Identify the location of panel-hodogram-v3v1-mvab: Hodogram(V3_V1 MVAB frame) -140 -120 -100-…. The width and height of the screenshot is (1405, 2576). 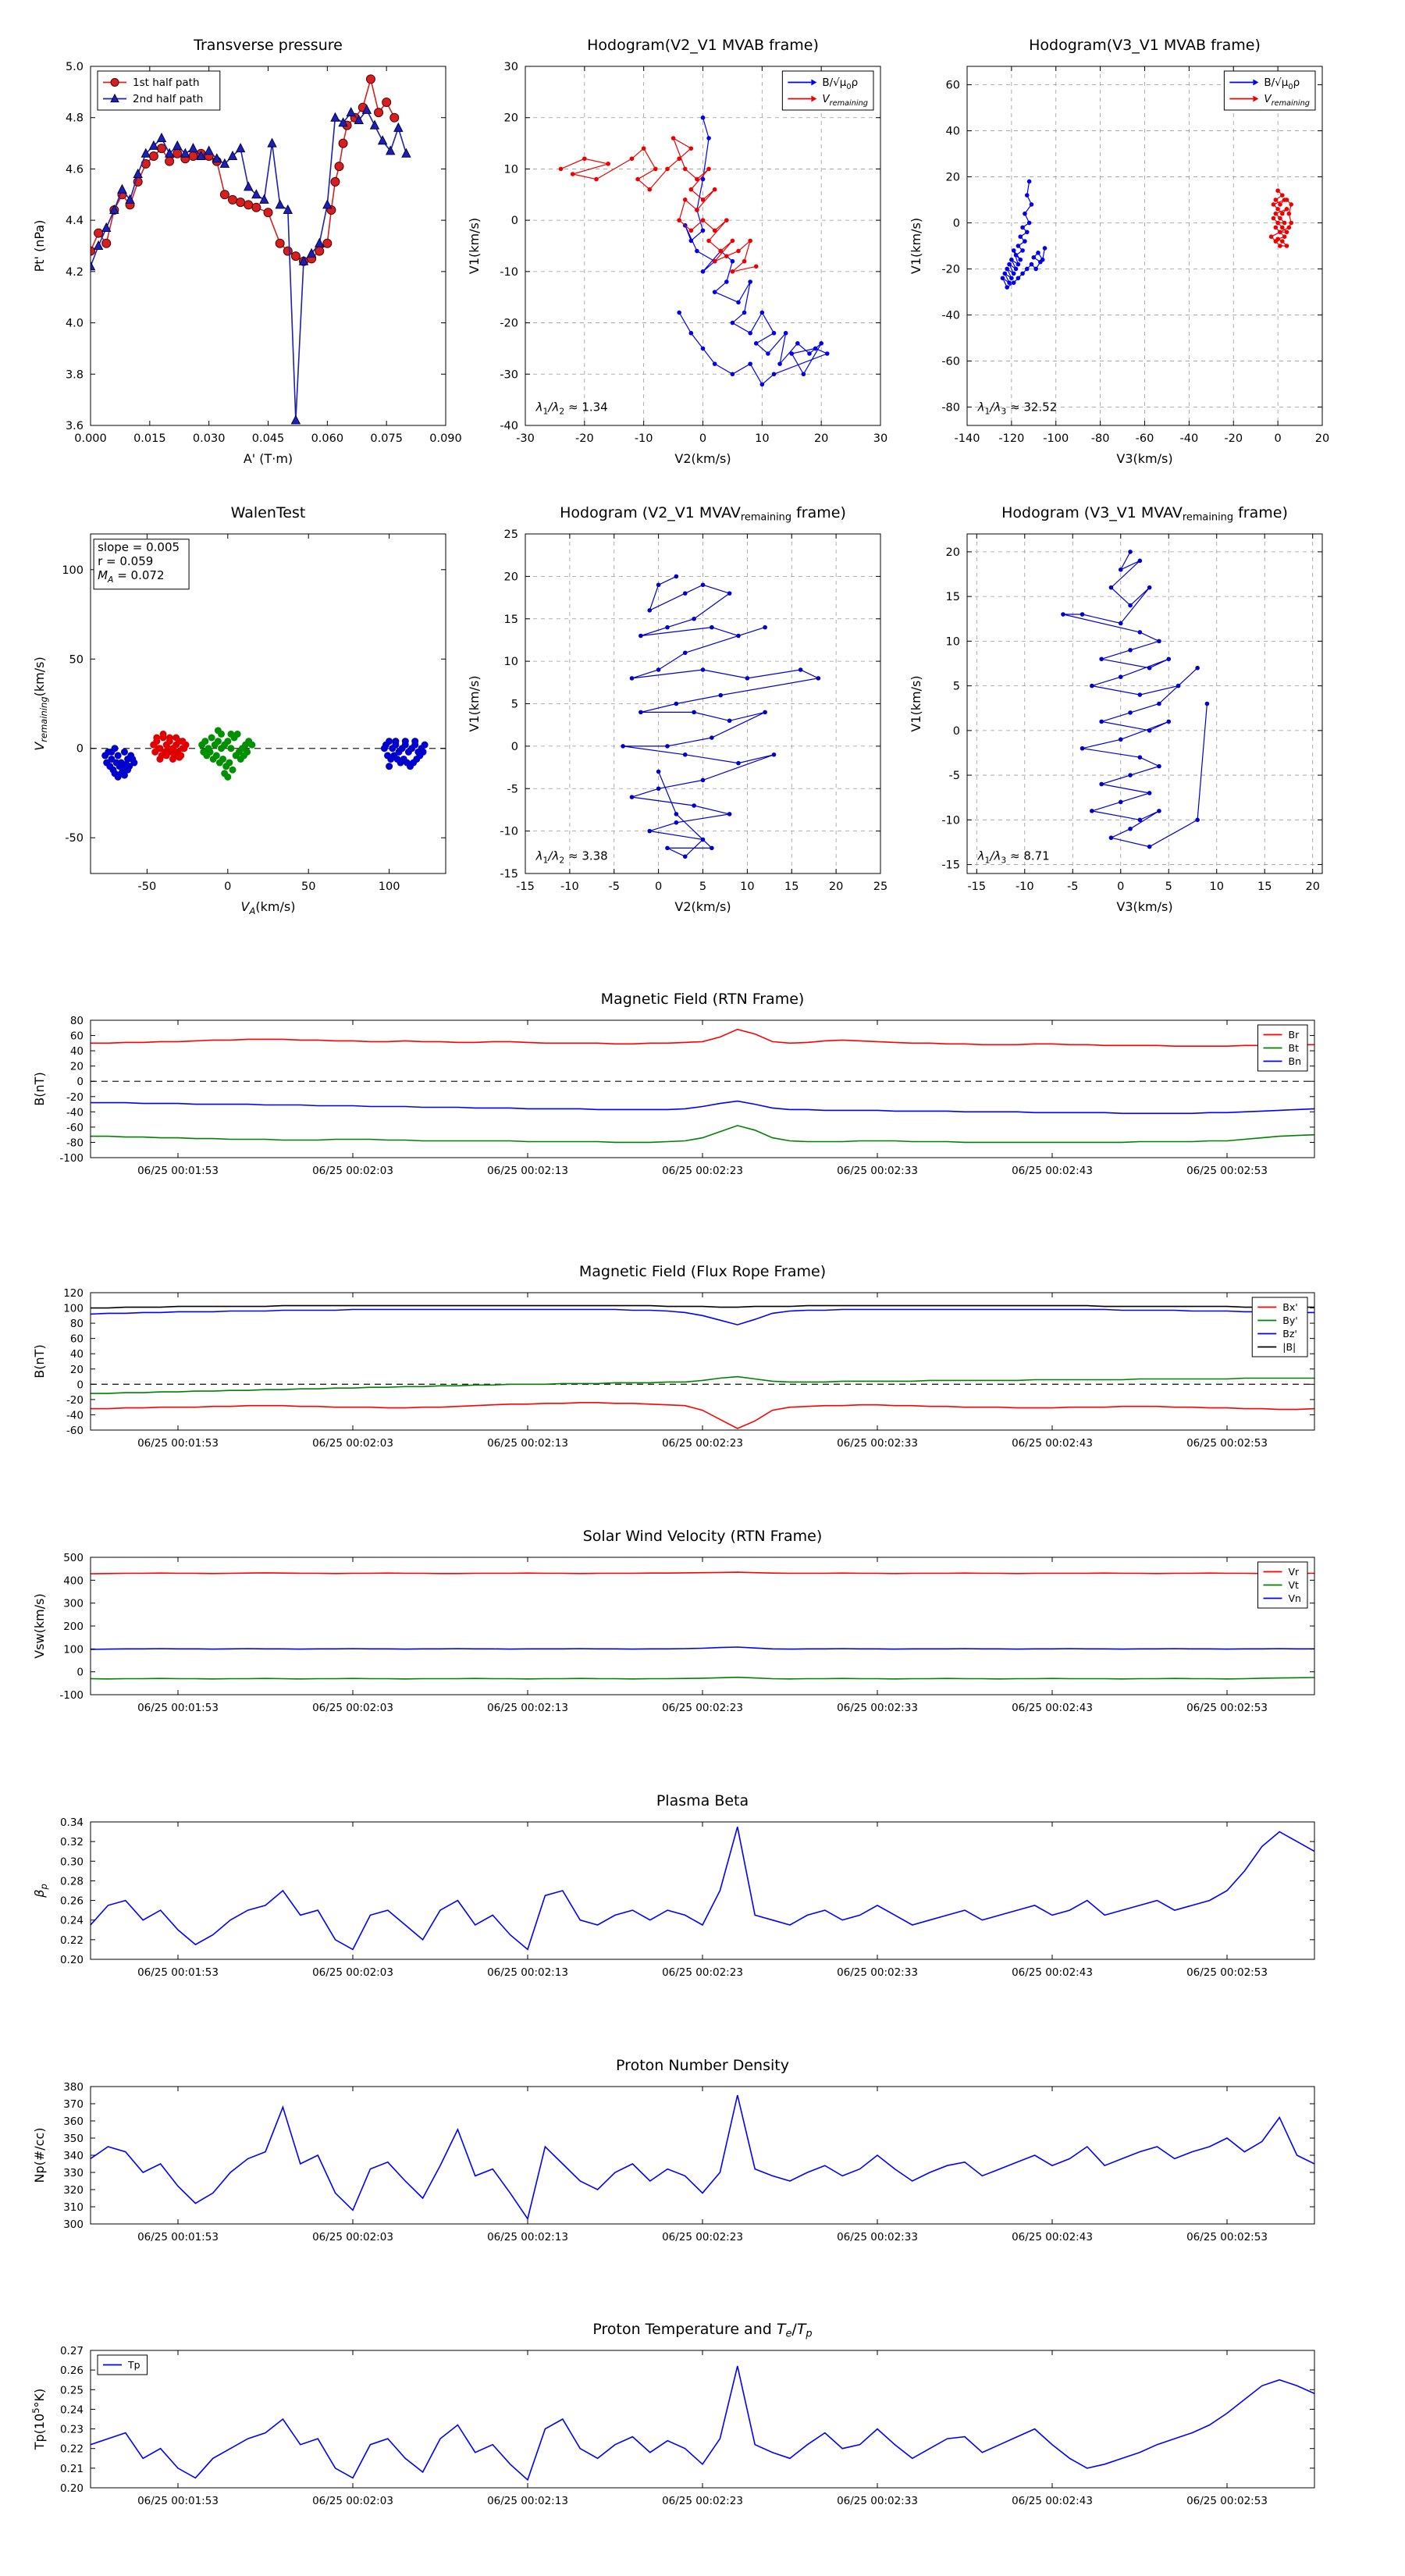
(1127, 256).